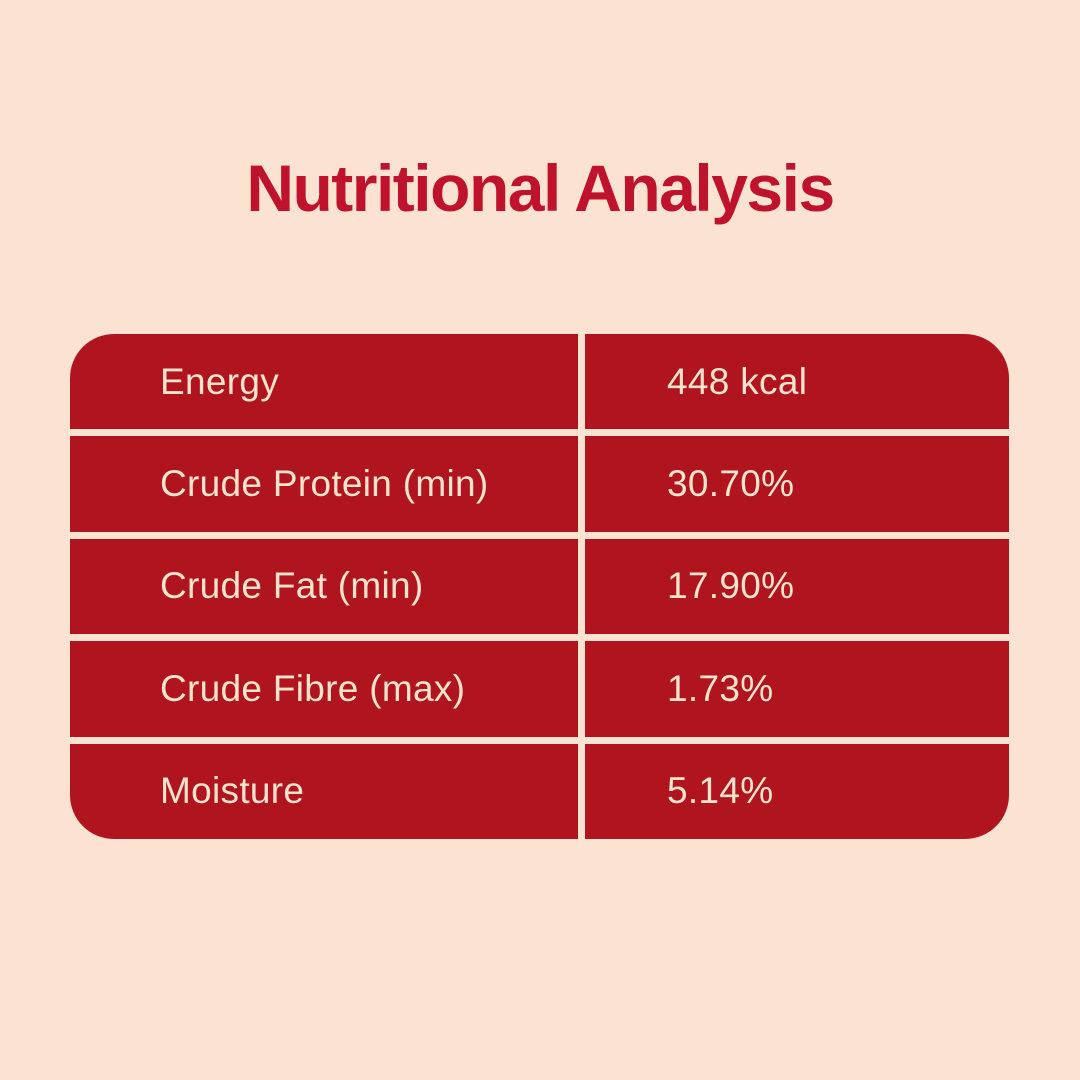 Image resolution: width=1080 pixels, height=1080 pixels. What do you see at coordinates (324, 484) in the screenshot?
I see `table-row-label-crude-protein: Crude Protein (min)` at bounding box center [324, 484].